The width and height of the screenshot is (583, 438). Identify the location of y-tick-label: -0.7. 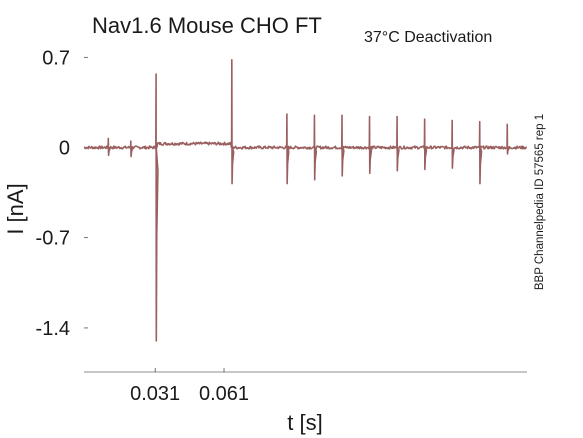
(53, 239).